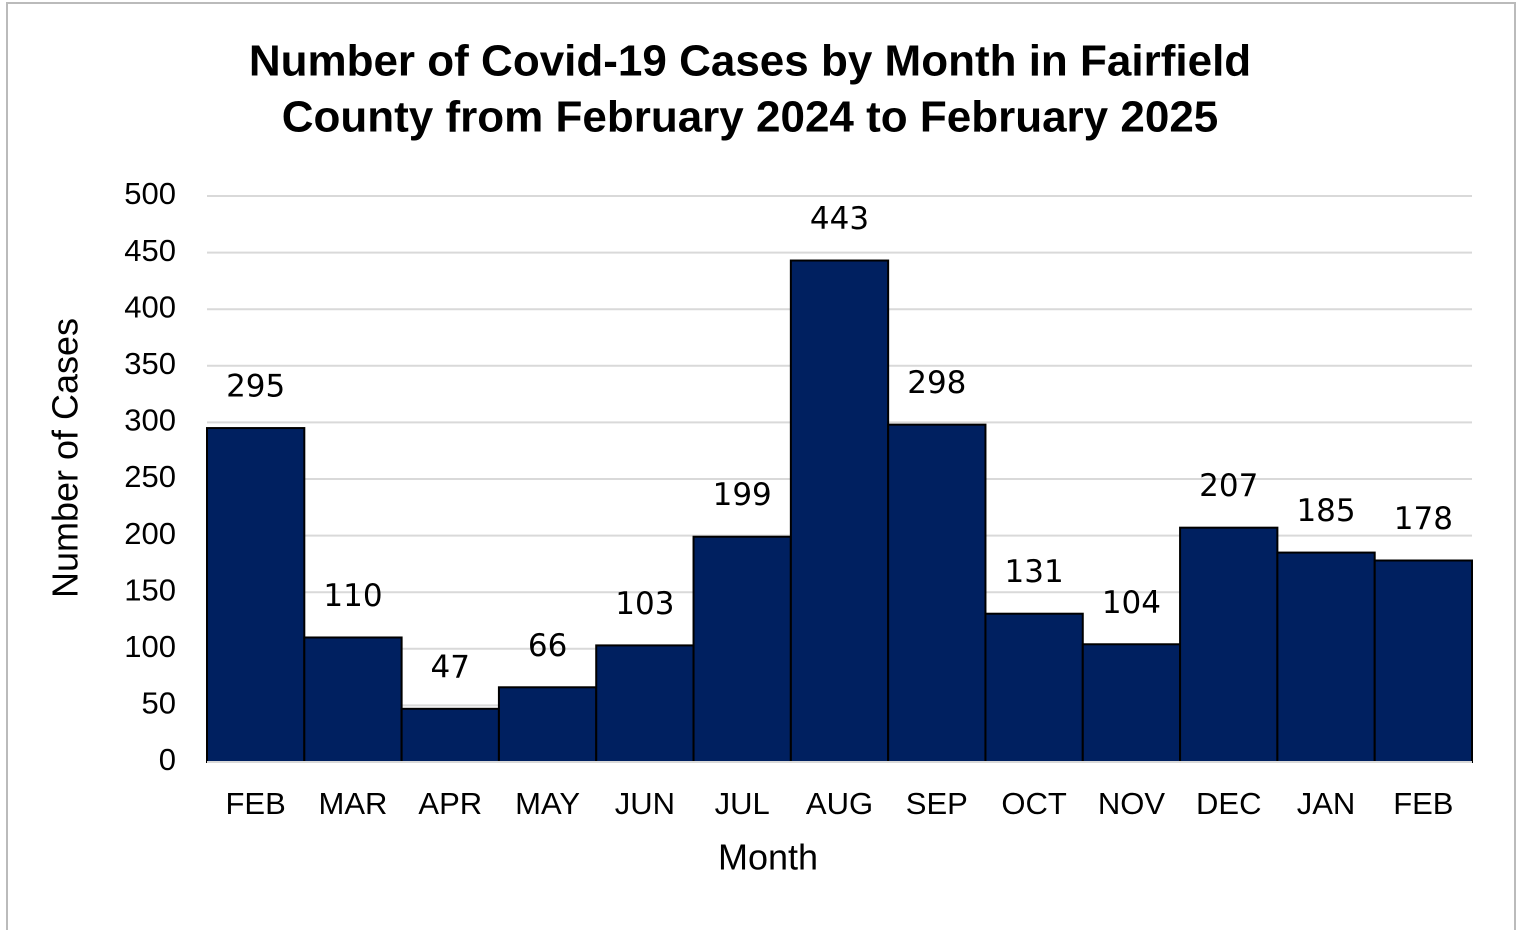 Image resolution: width=1523 pixels, height=930 pixels. What do you see at coordinates (1034, 803) in the screenshot?
I see `x-tick-label: OCT` at bounding box center [1034, 803].